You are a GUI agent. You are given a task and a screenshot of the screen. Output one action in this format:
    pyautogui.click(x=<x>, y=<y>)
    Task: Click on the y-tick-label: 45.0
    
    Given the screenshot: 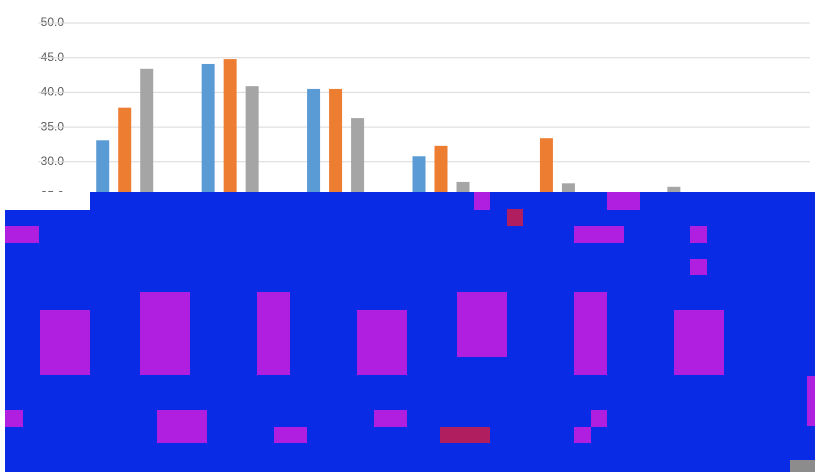 What is the action you would take?
    pyautogui.click(x=53, y=57)
    